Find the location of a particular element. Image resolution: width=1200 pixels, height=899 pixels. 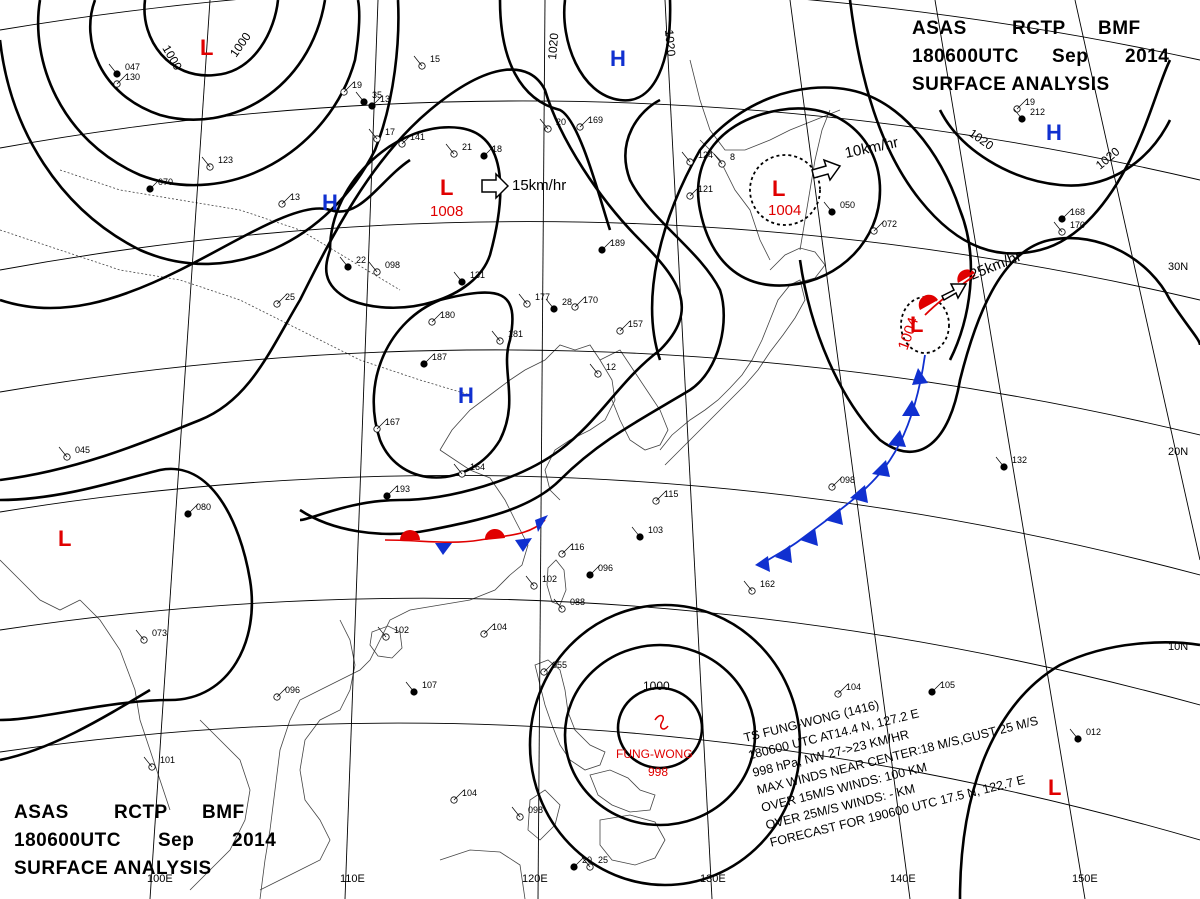

coastline-mindanao is located at coordinates (632, 840).